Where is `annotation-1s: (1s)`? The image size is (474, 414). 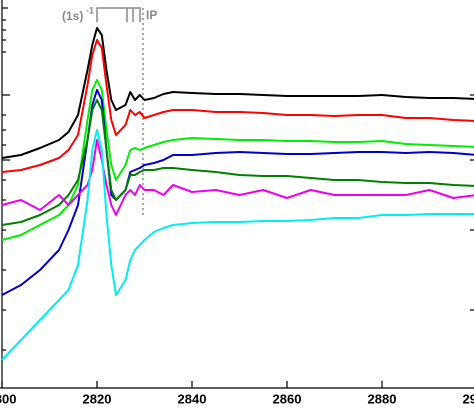
annotation-1s: (1s) is located at coordinates (72, 16).